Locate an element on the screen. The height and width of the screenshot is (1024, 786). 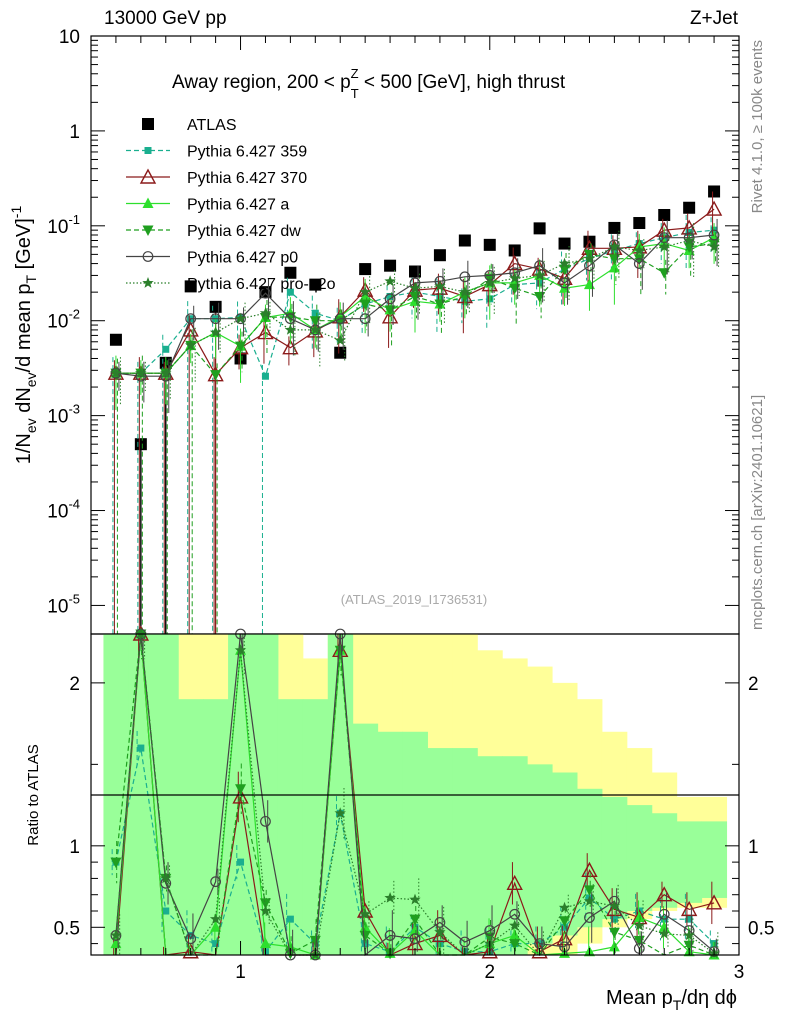
header-energy: 13000 GeV pp is located at coordinates (165, 18).